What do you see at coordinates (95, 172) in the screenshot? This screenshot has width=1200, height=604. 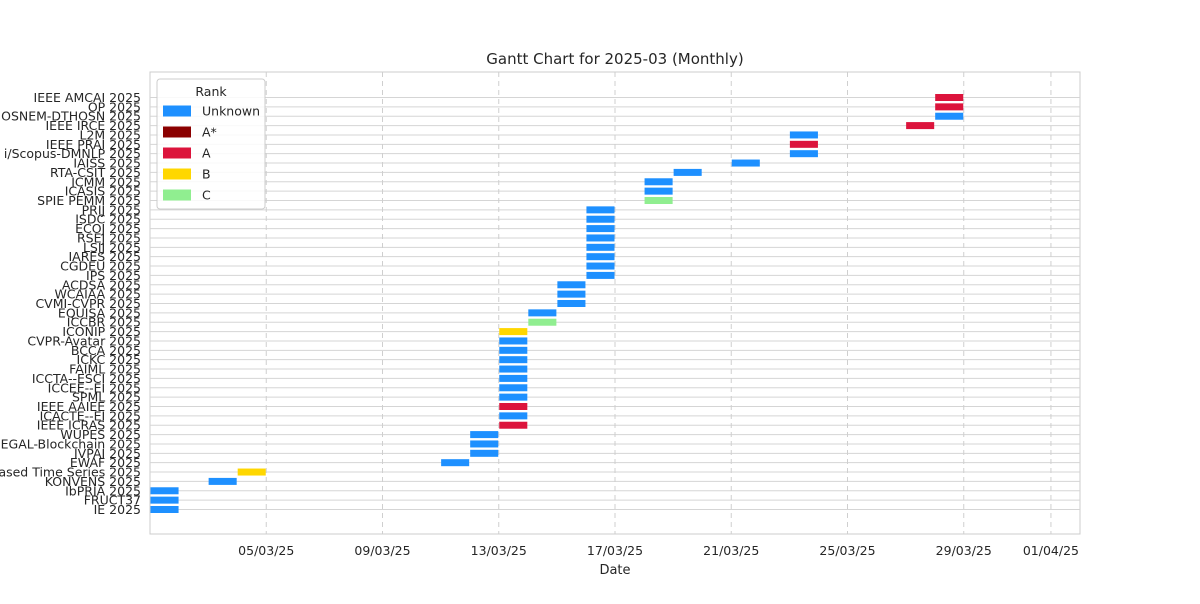 I see `y-tick-label: RTA-CSIT 2025` at bounding box center [95, 172].